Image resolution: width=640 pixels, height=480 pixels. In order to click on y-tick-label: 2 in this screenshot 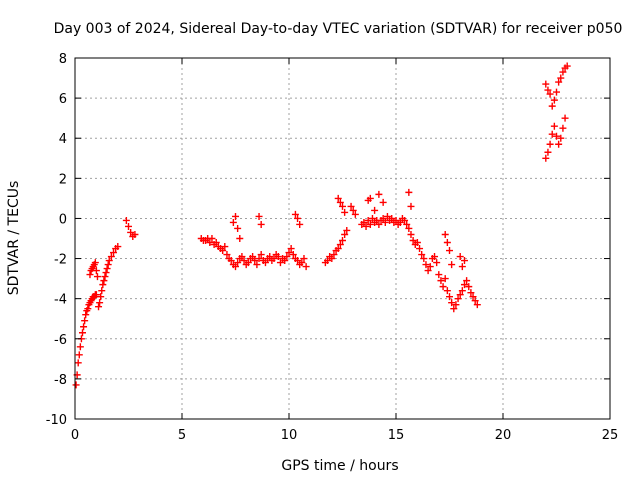, I will do `click(63, 179)`.